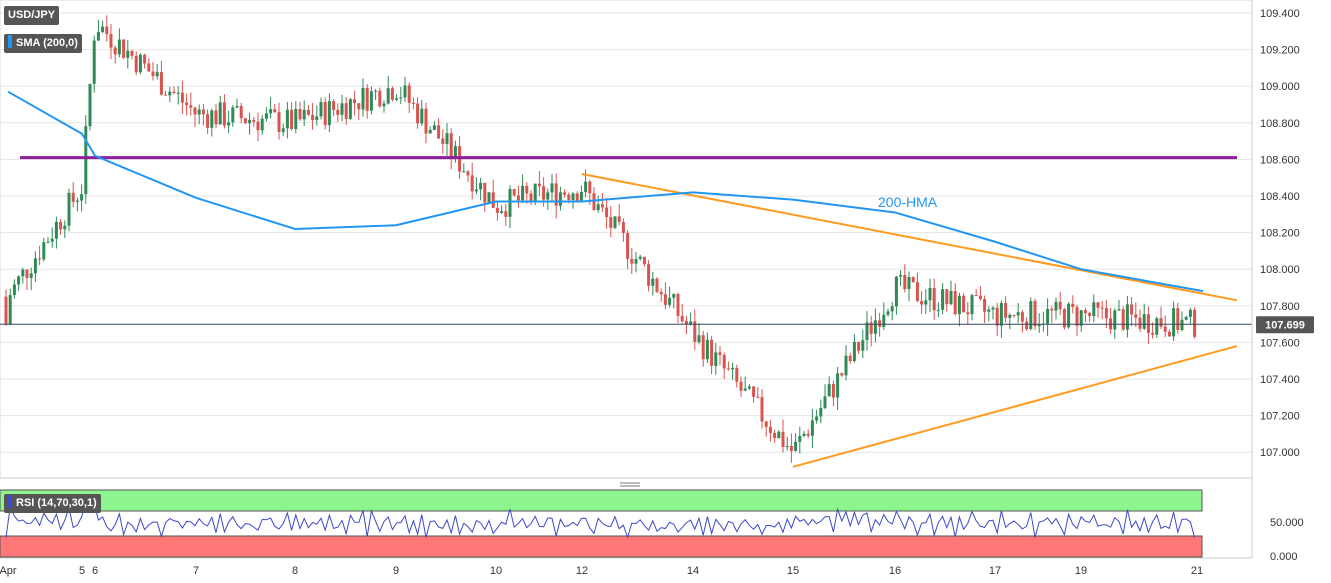 The image size is (1331, 583). I want to click on rsi-tag: RSI (14,70,30,1), so click(52, 503).